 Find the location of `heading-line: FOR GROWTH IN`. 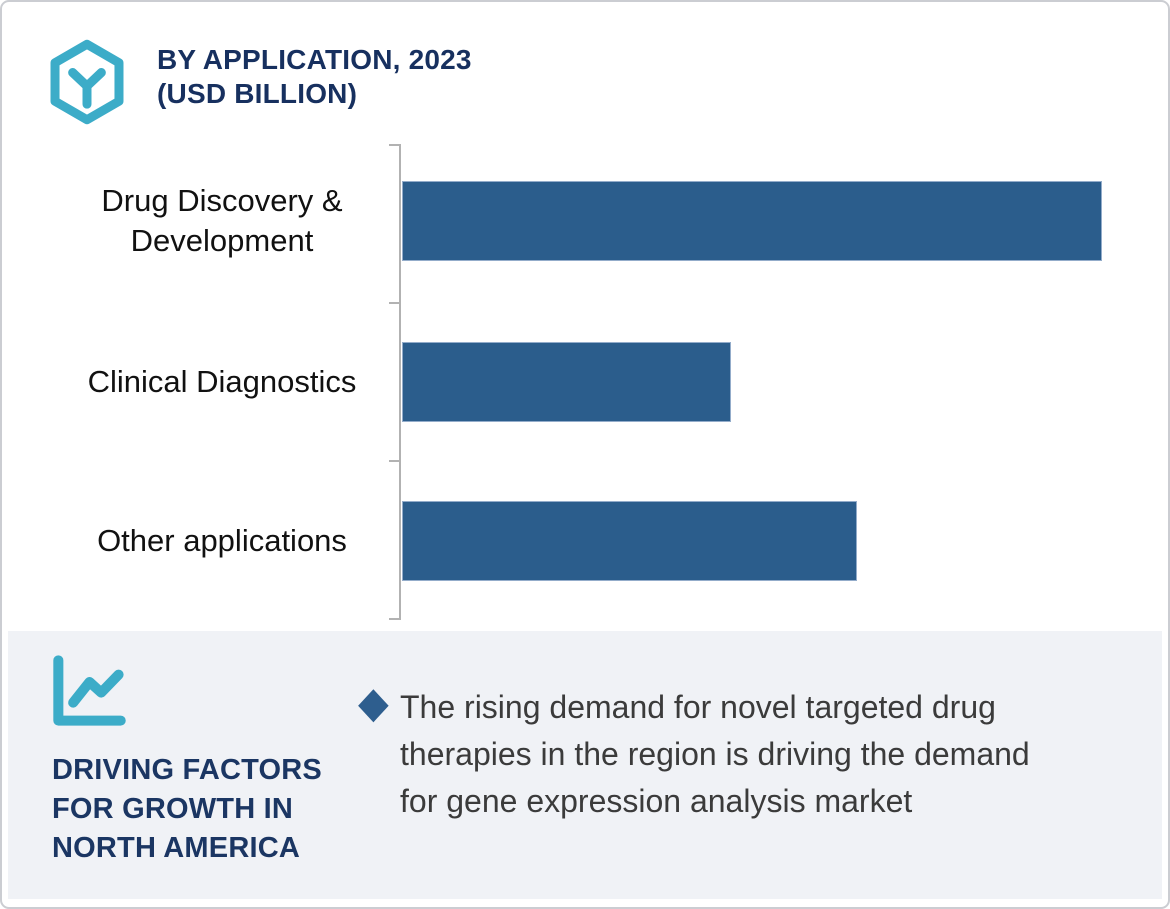

heading-line: FOR GROWTH IN is located at coordinates (173, 809).